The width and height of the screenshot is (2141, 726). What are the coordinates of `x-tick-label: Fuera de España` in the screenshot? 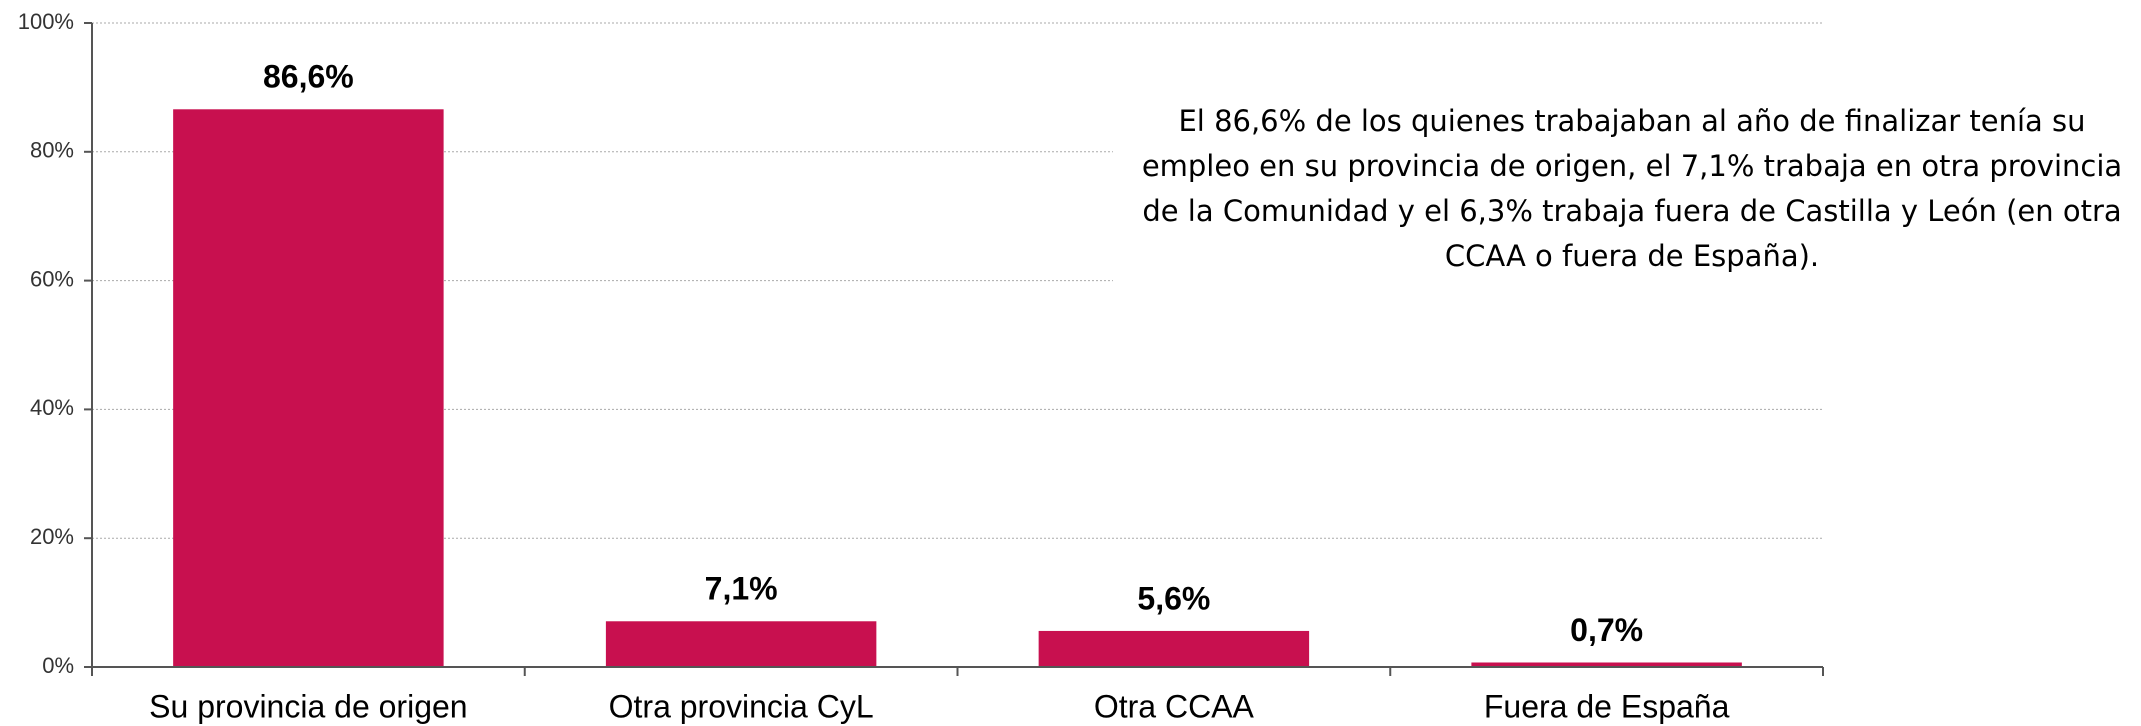 It's located at (1607, 706).